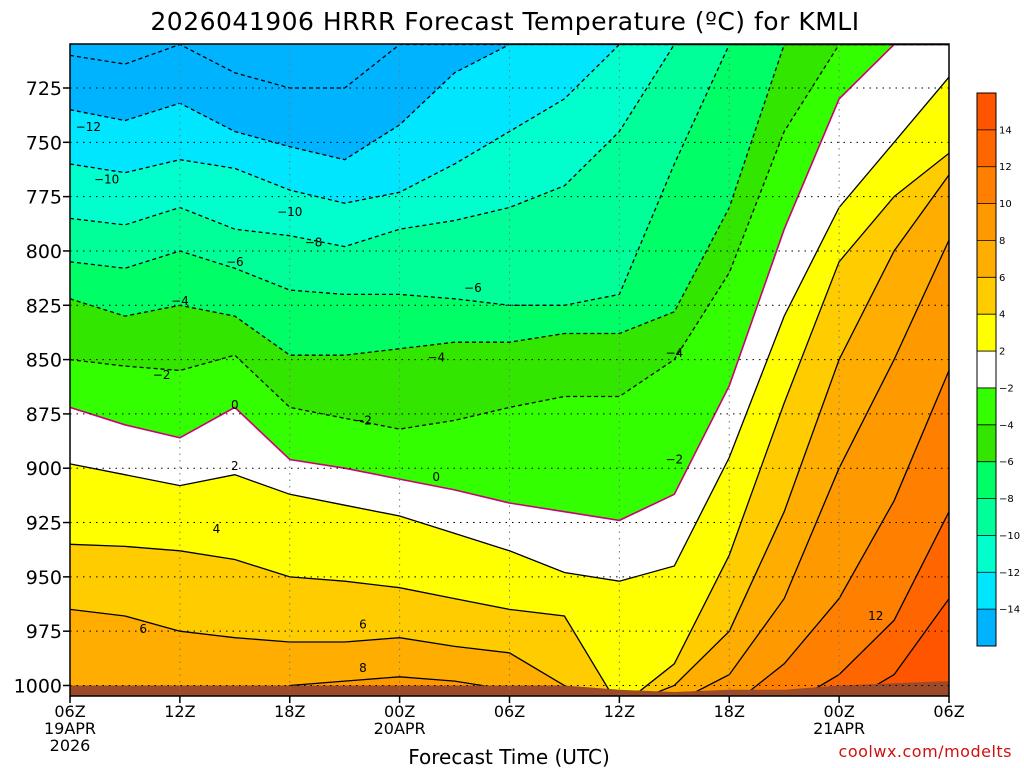  I want to click on colorbar-tick-label: −10, so click(1009, 536).